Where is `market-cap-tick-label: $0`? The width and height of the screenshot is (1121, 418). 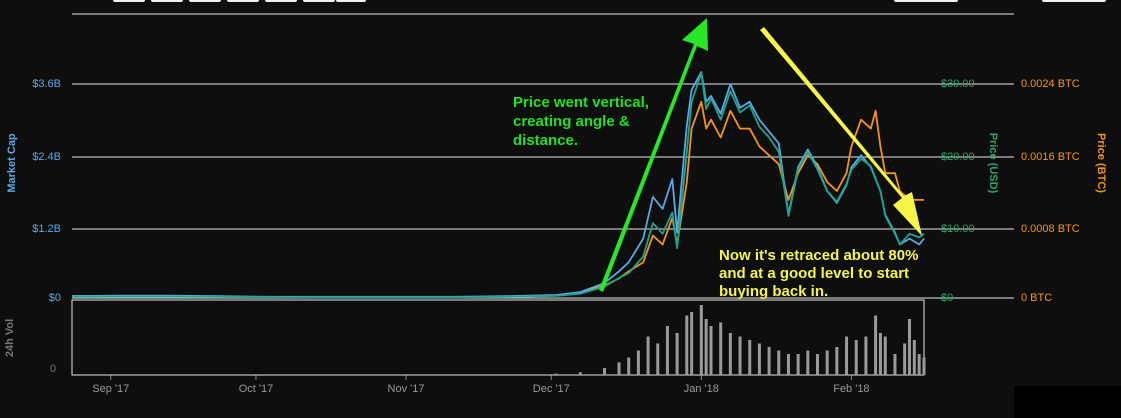
market-cap-tick-label: $0 is located at coordinates (55, 298).